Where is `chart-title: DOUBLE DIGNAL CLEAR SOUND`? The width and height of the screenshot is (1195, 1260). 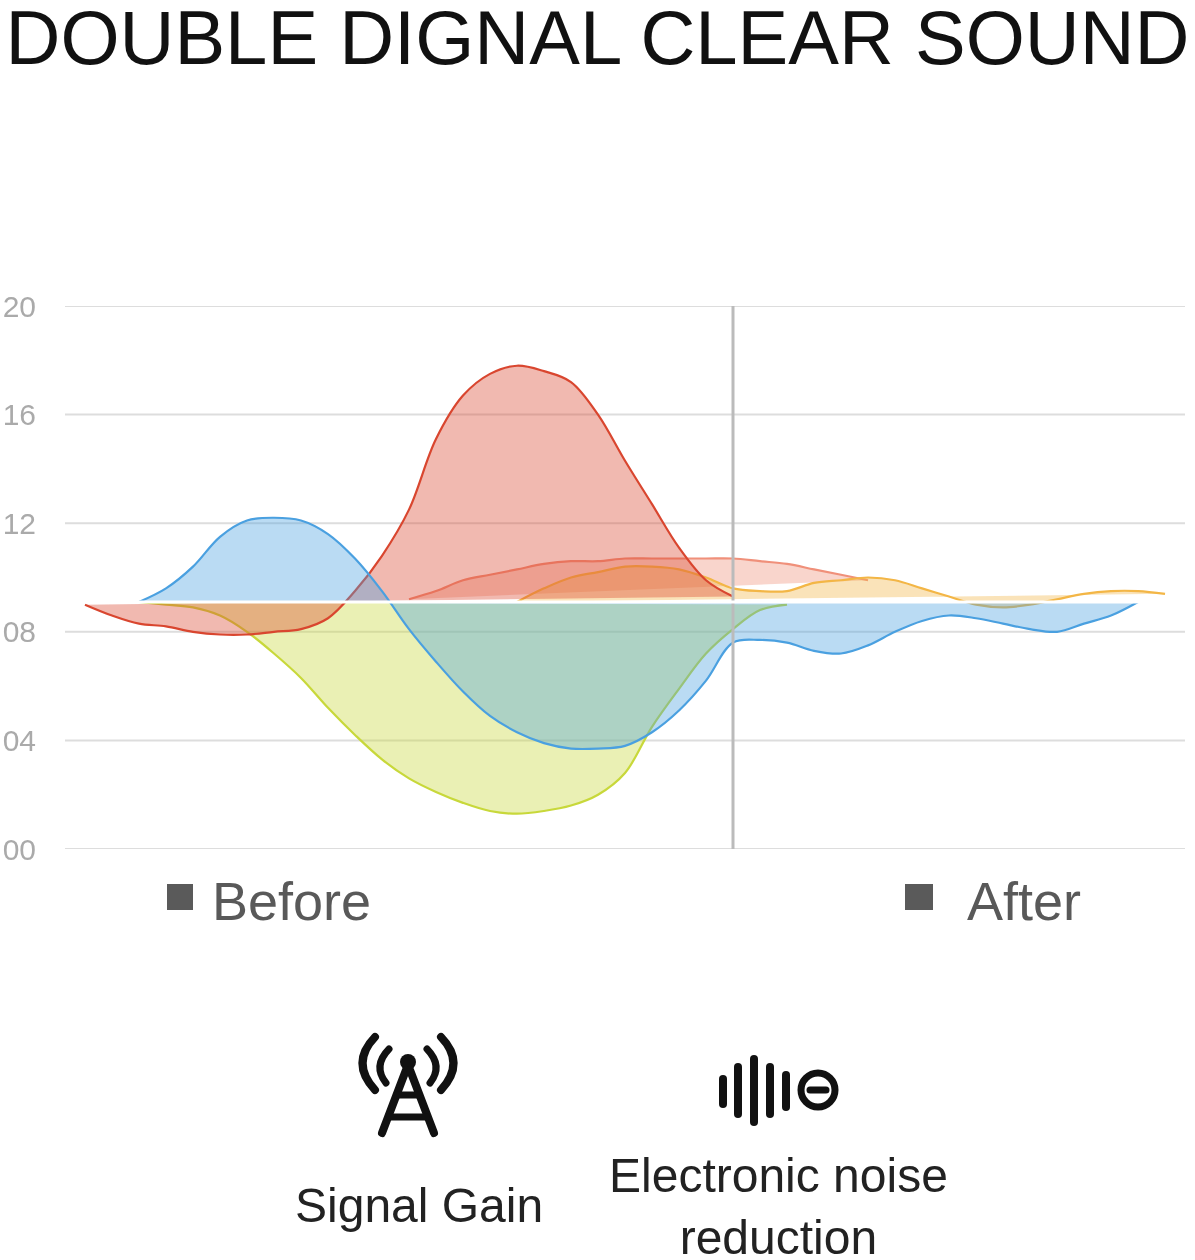
chart-title: DOUBLE DIGNAL CLEAR SOUND is located at coordinates (597, 40).